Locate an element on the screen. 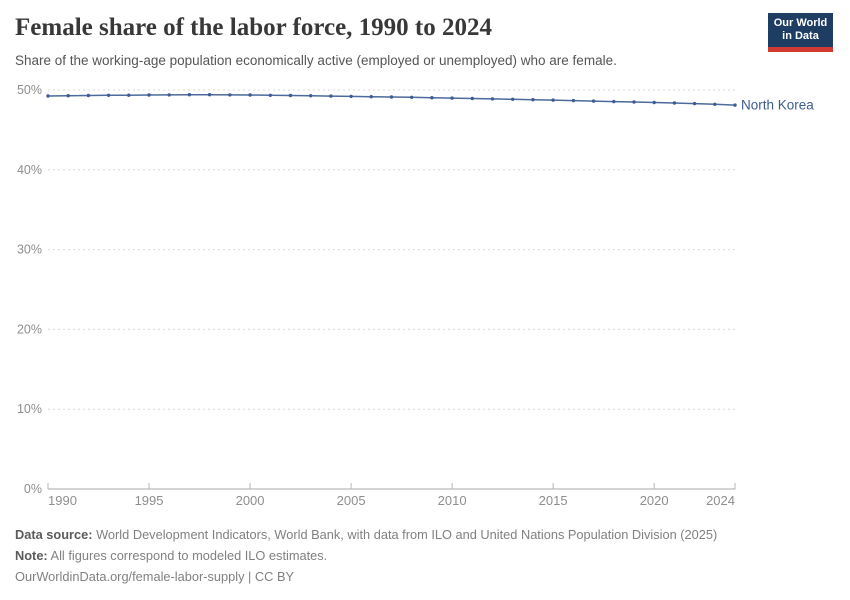  y-tick-label: 10% is located at coordinates (29, 409).